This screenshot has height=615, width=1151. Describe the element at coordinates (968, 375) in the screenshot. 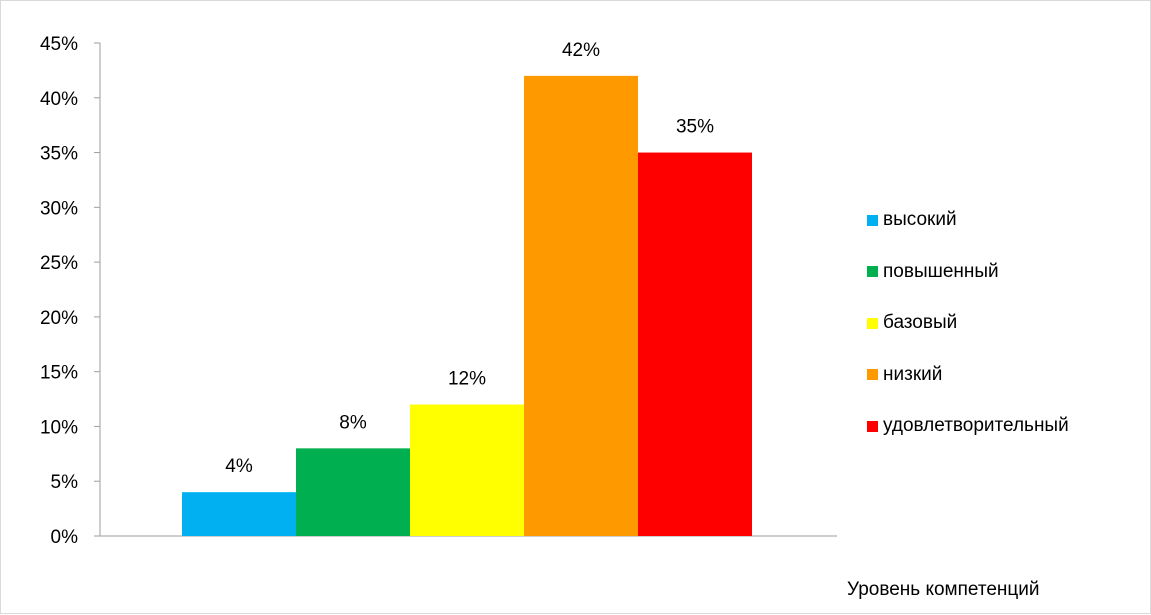

I see `legend-item-3: низкий` at that location.